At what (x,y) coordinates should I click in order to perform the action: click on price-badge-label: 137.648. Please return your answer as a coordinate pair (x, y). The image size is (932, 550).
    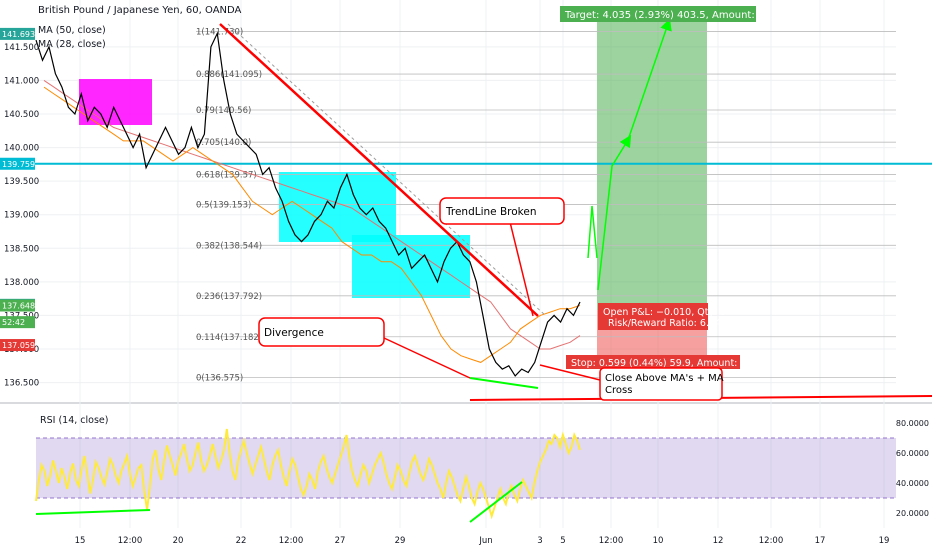
    Looking at the image, I should click on (18, 305).